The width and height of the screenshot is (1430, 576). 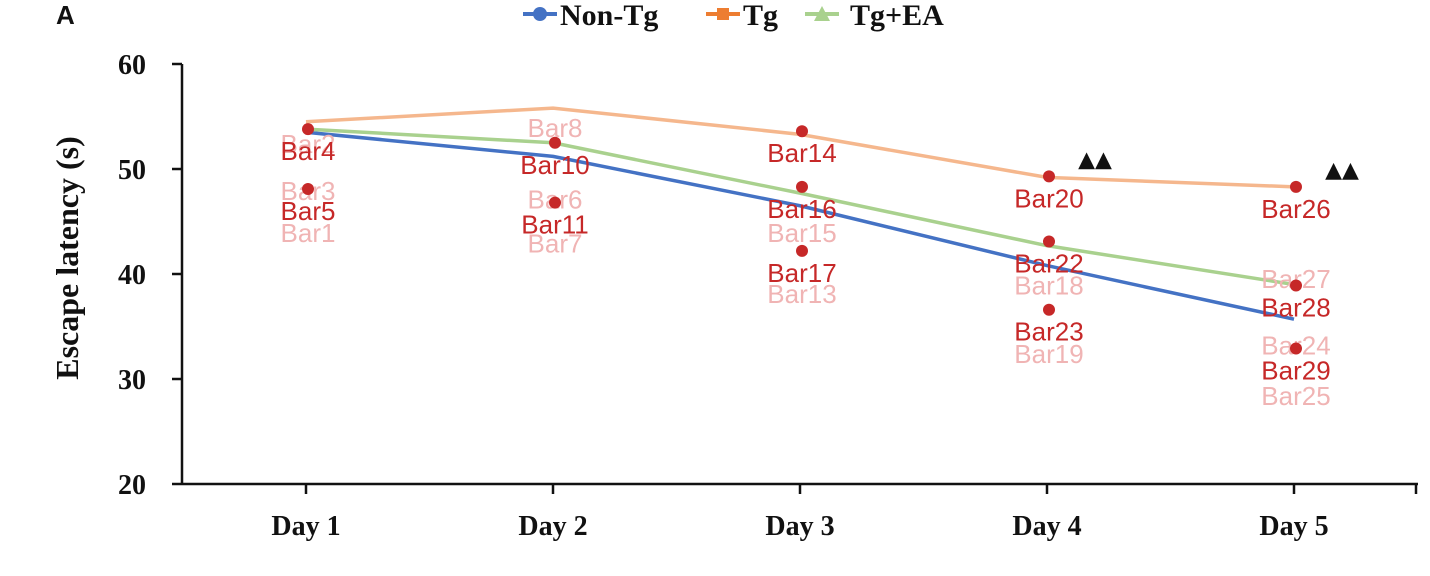 I want to click on x-tick-label: Day 4, so click(x=1046, y=526).